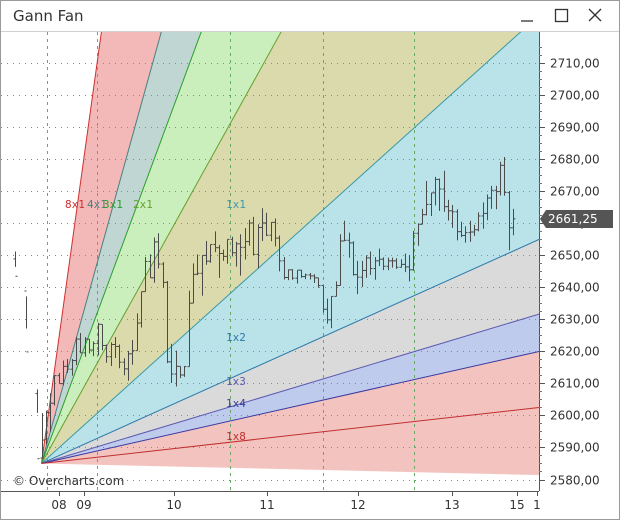 This screenshot has height=520, width=620. What do you see at coordinates (296, 501) in the screenshot?
I see `x-axis: 08 09 10 11 12 13 15 1` at bounding box center [296, 501].